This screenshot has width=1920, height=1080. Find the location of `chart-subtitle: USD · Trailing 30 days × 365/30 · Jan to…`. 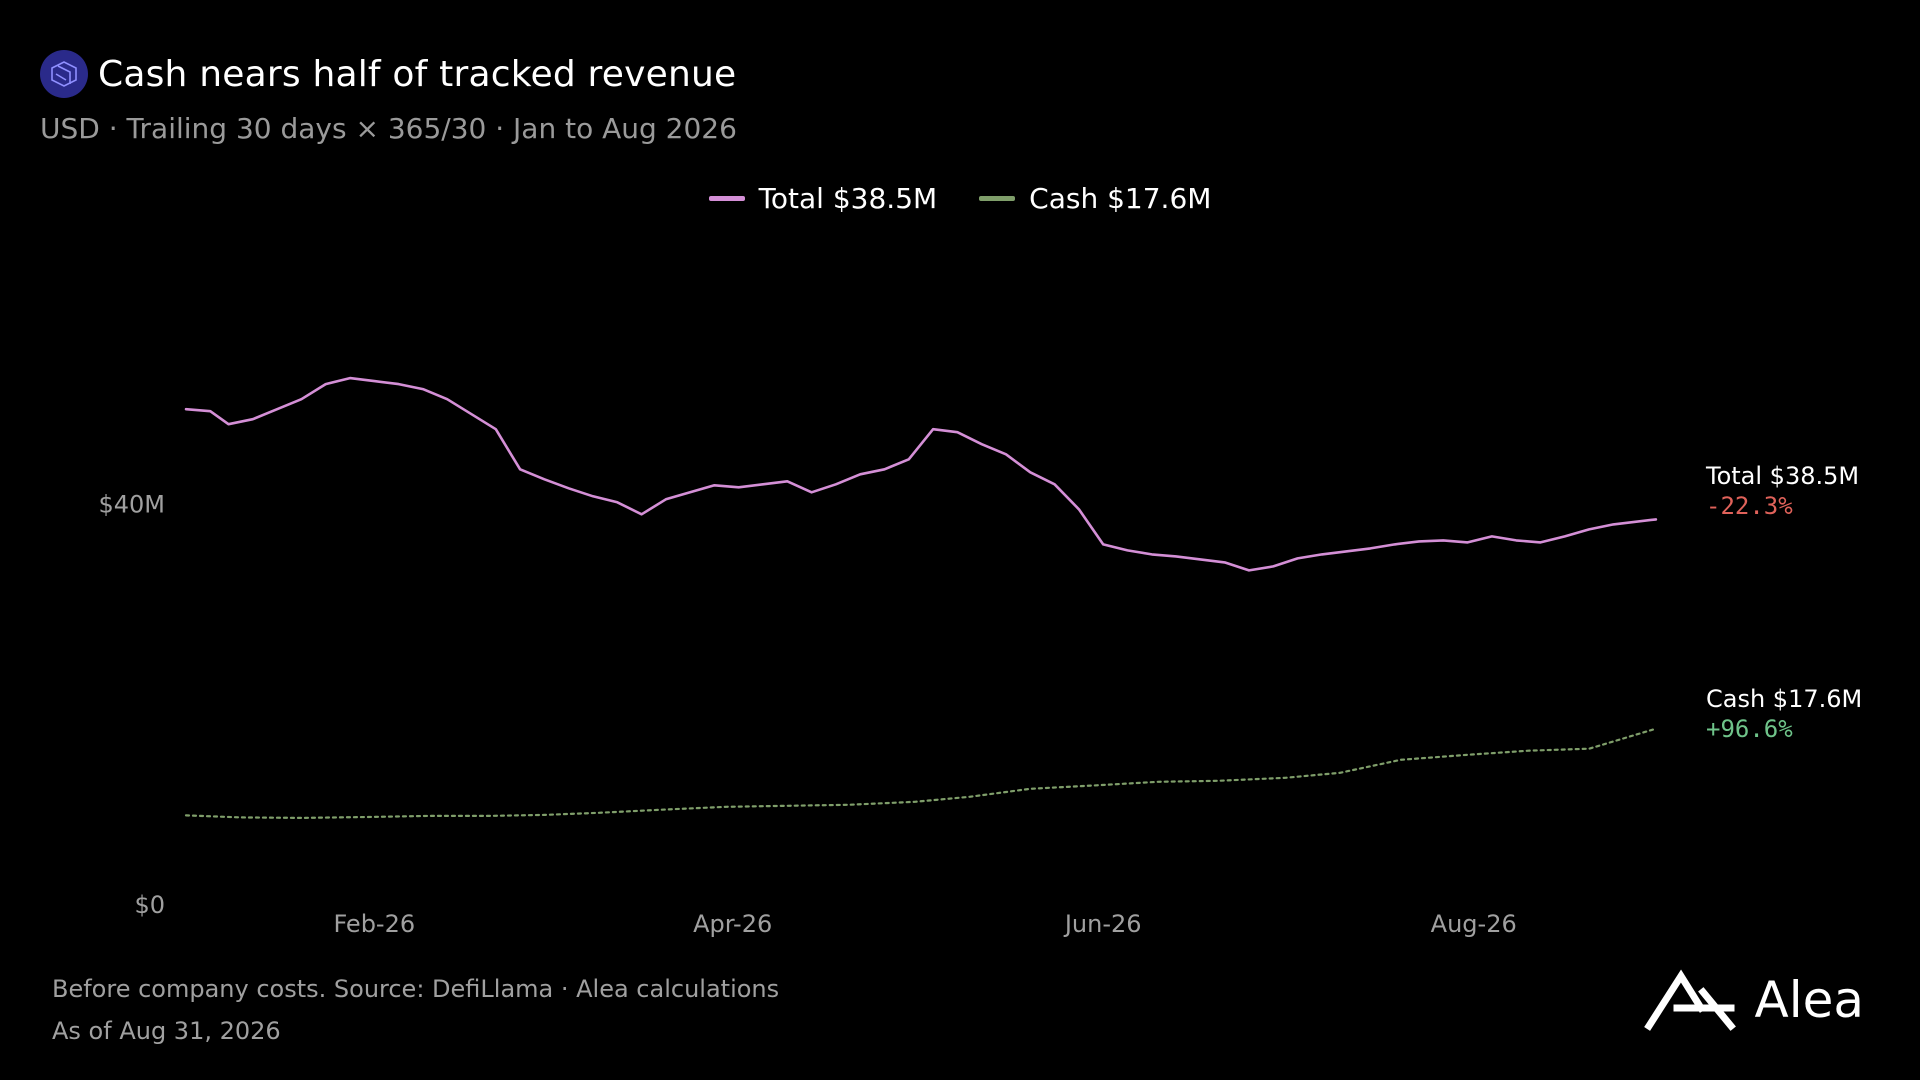

chart-subtitle: USD · Trailing 30 days × 365/30 · Jan to… is located at coordinates (388, 128).